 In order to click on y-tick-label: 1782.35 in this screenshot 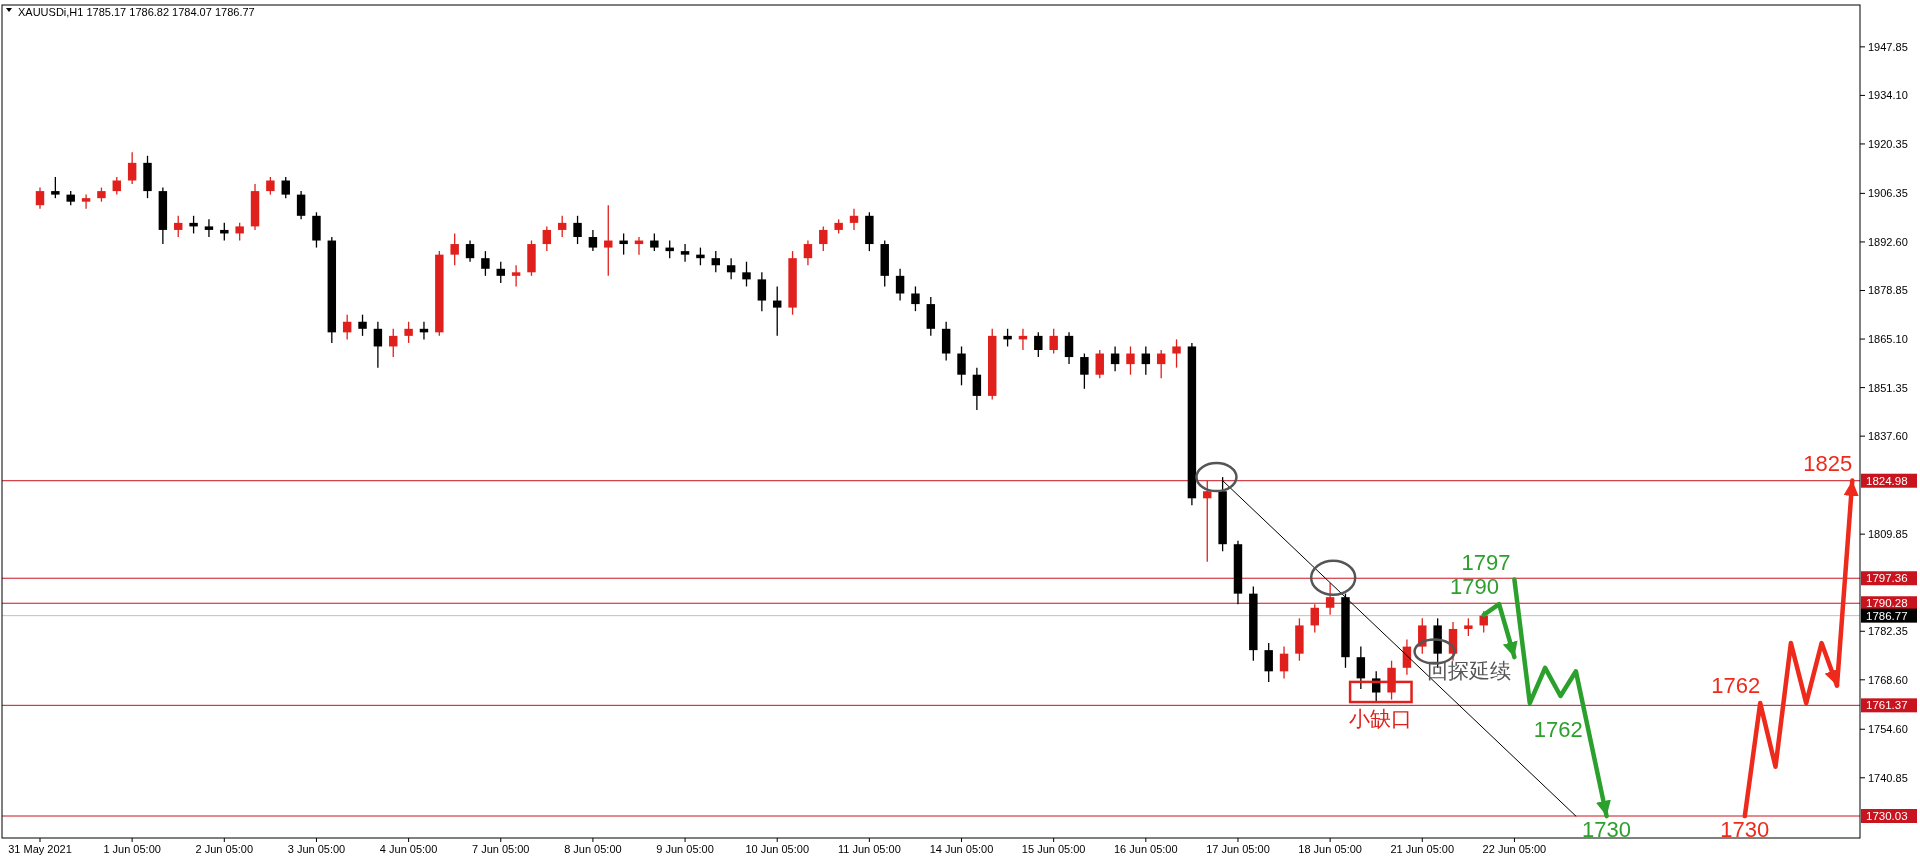, I will do `click(1888, 631)`.